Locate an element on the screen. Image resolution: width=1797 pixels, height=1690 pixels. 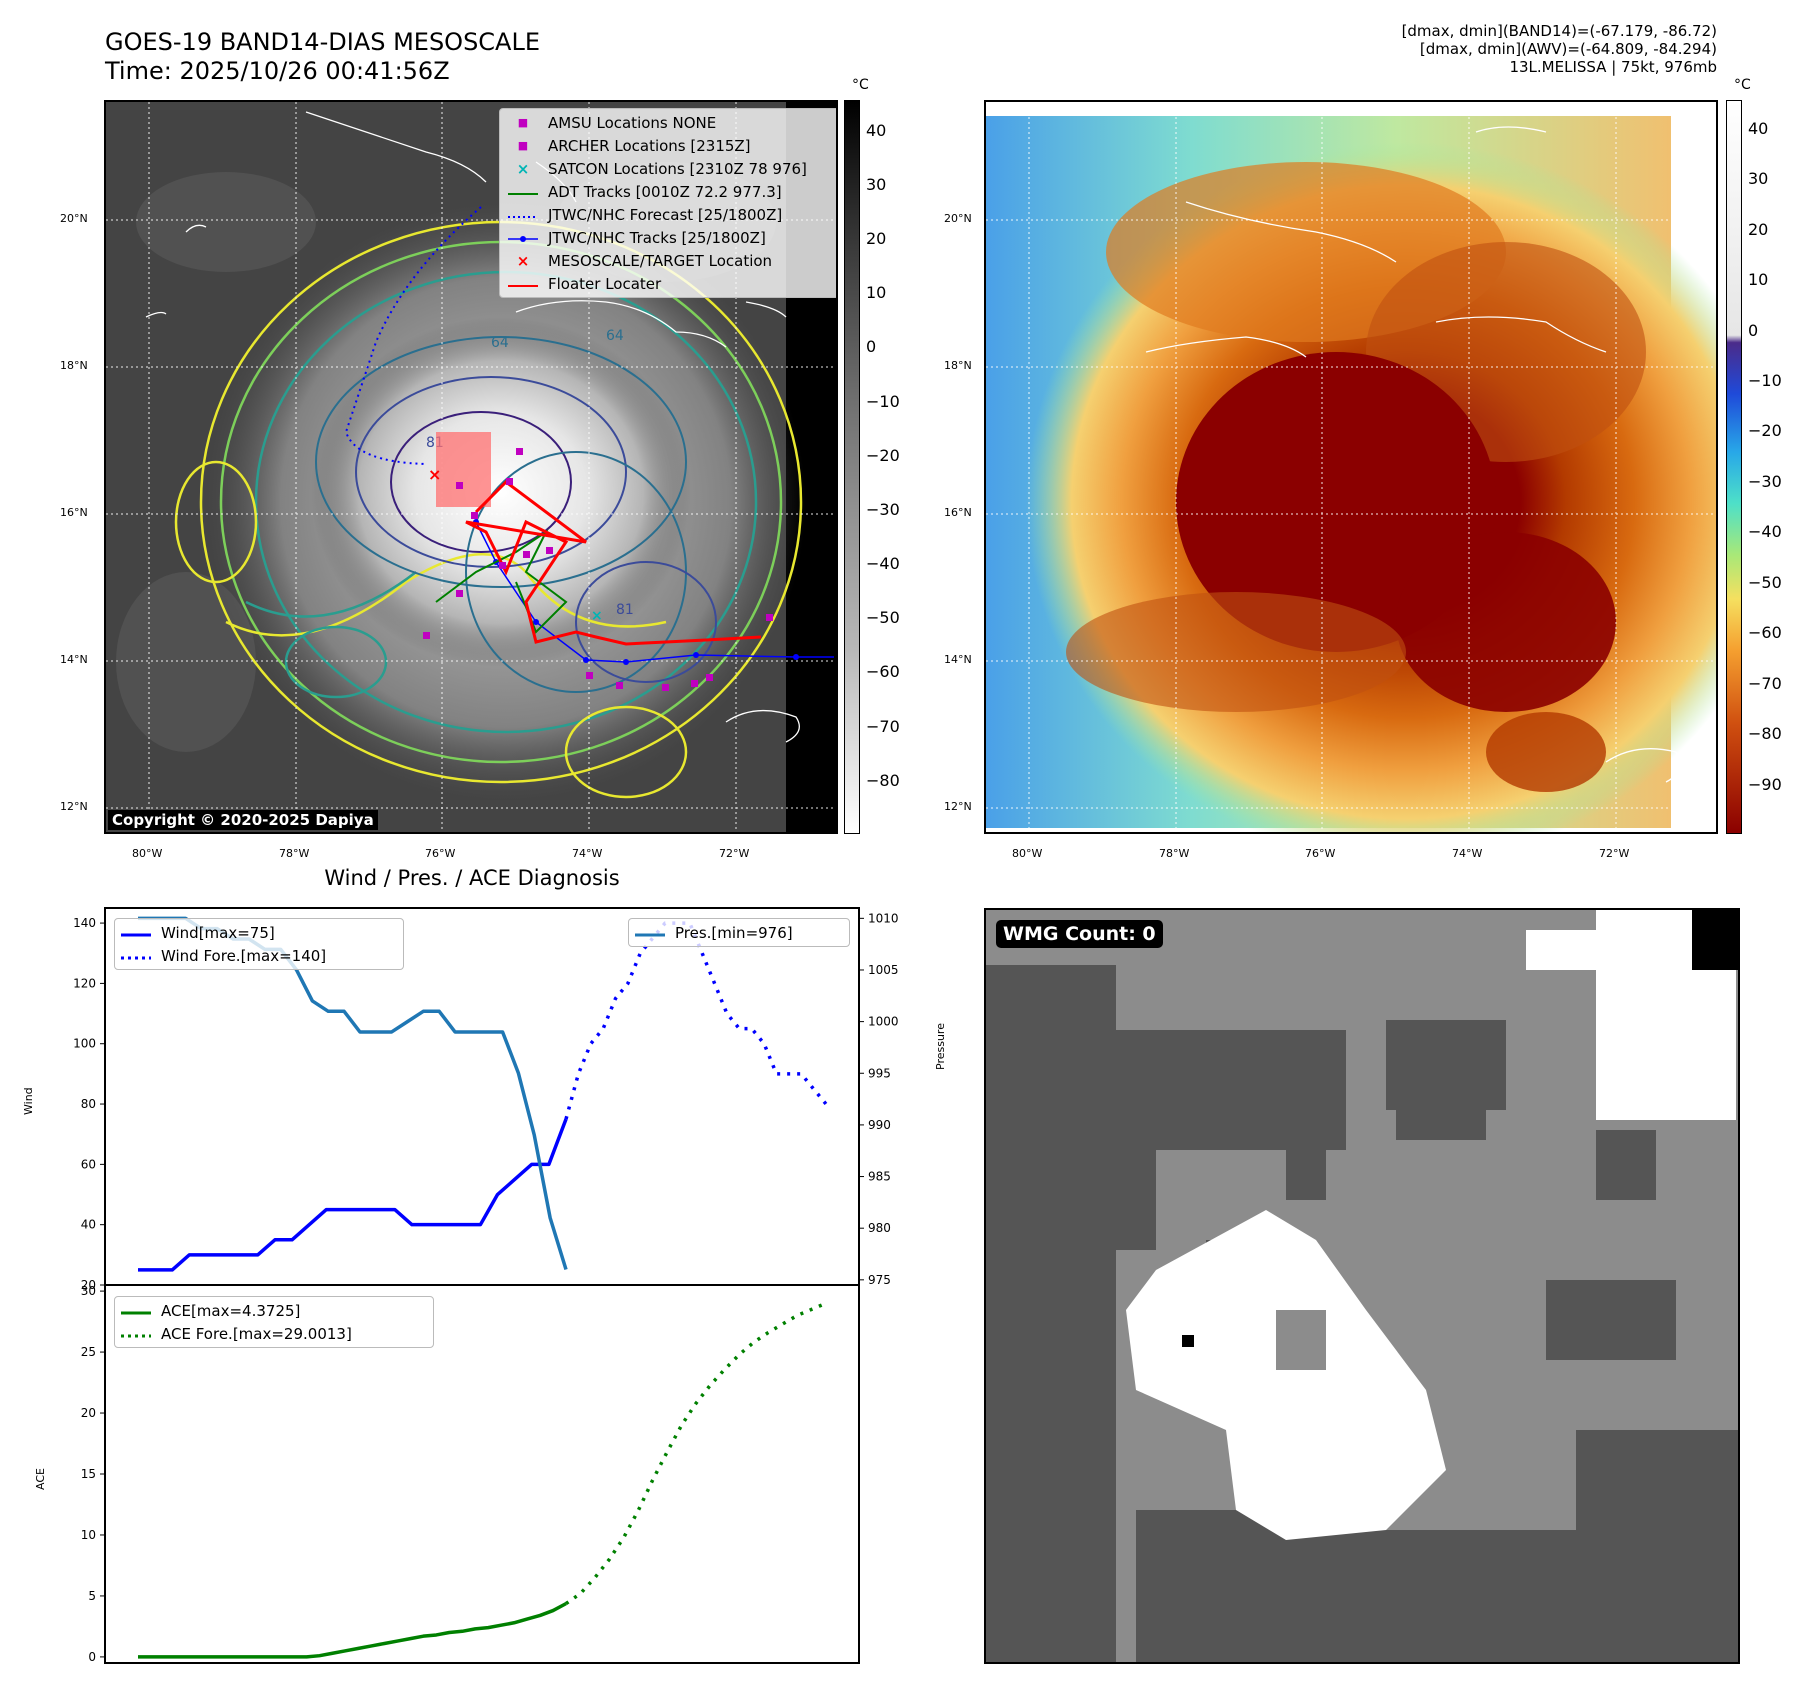
legend-label: Pres.[min=976] is located at coordinates (734, 932).